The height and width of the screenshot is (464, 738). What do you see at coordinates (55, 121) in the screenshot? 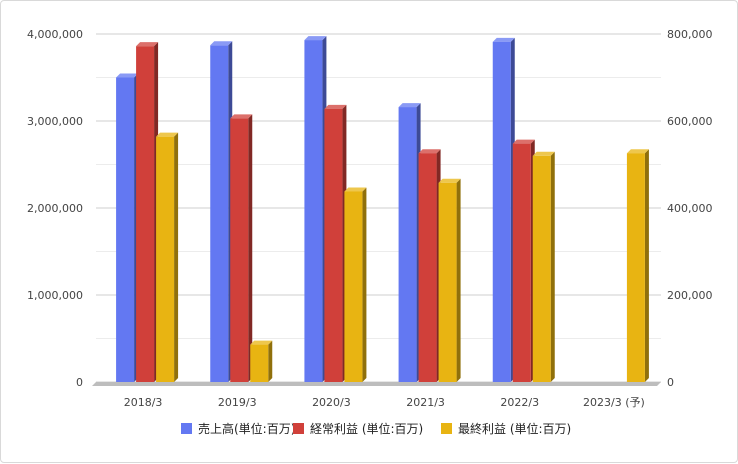
I see `left-tick-label: 3,000,000` at bounding box center [55, 121].